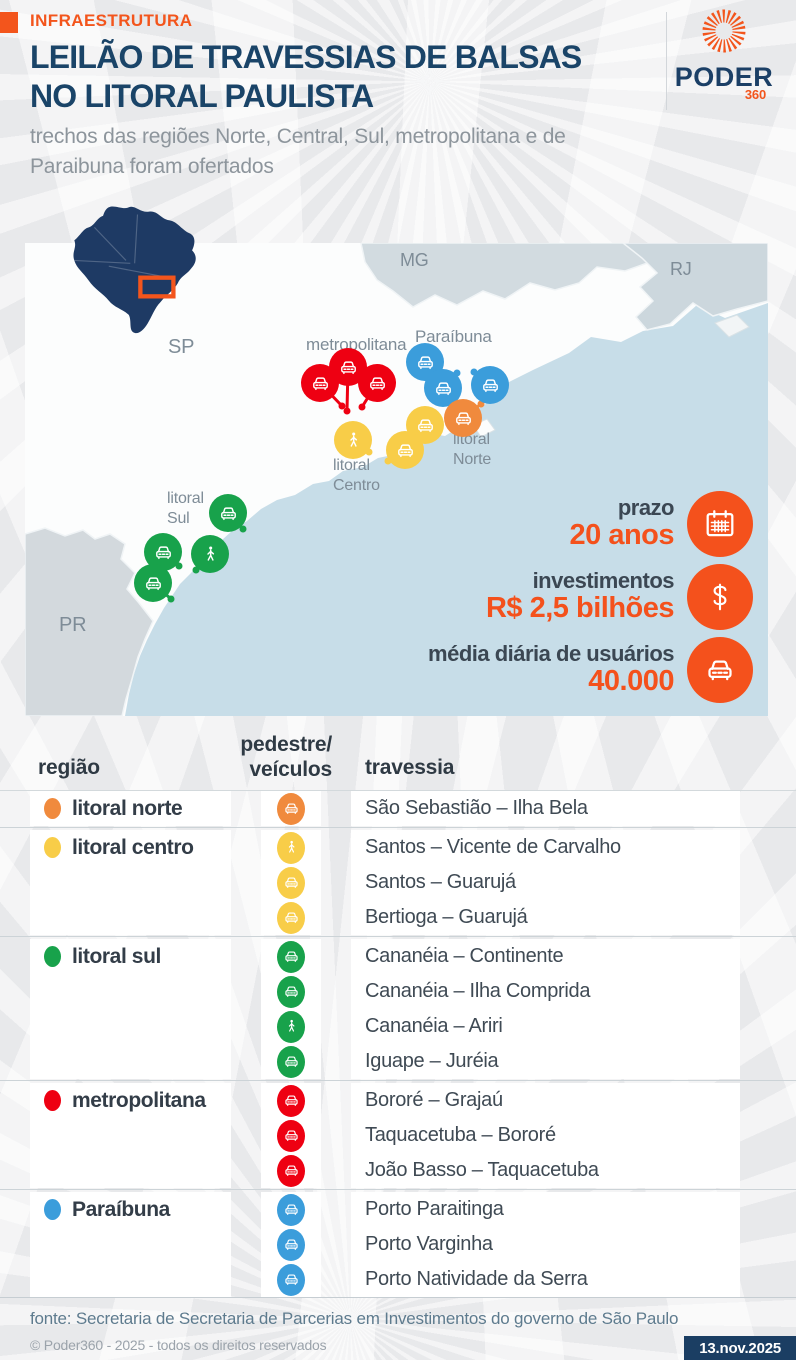  Describe the element at coordinates (694, 287) in the screenshot. I see `rj-shape` at that location.